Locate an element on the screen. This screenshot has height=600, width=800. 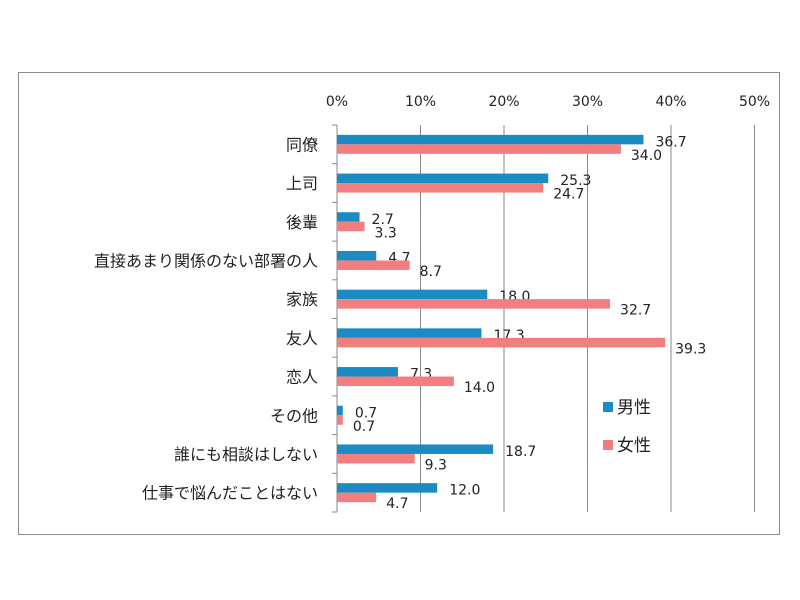
category-label: 直接あまり関係のない部署の人 is located at coordinates (206, 260).